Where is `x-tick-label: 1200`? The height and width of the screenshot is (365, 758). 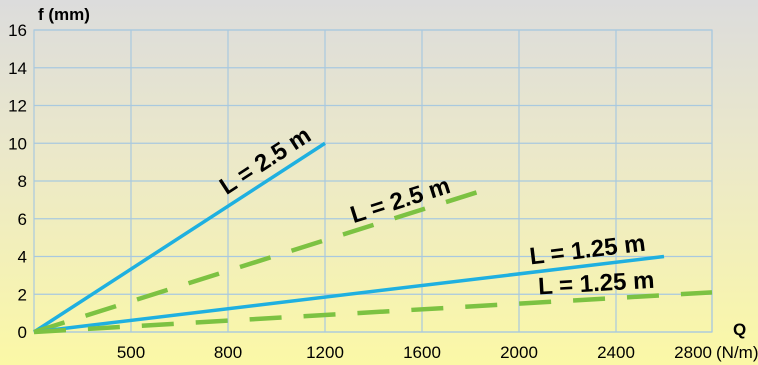
x-tick-label: 1200 is located at coordinates (325, 352).